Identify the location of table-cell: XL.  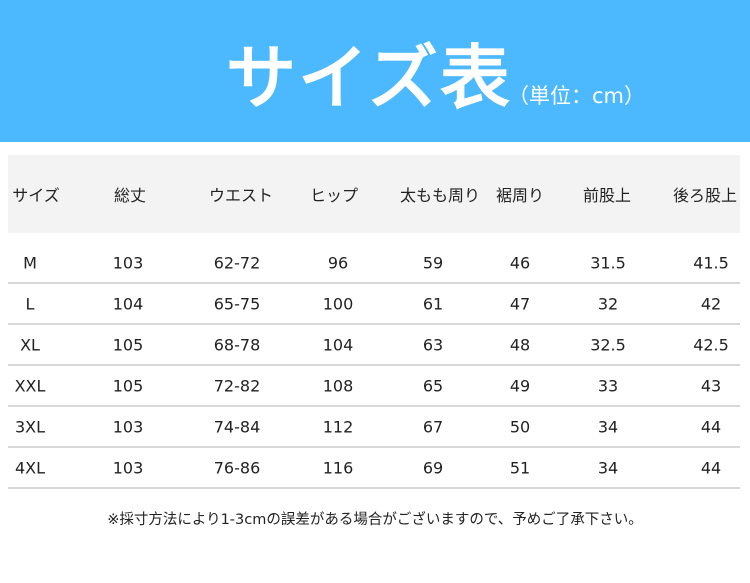
(30, 344).